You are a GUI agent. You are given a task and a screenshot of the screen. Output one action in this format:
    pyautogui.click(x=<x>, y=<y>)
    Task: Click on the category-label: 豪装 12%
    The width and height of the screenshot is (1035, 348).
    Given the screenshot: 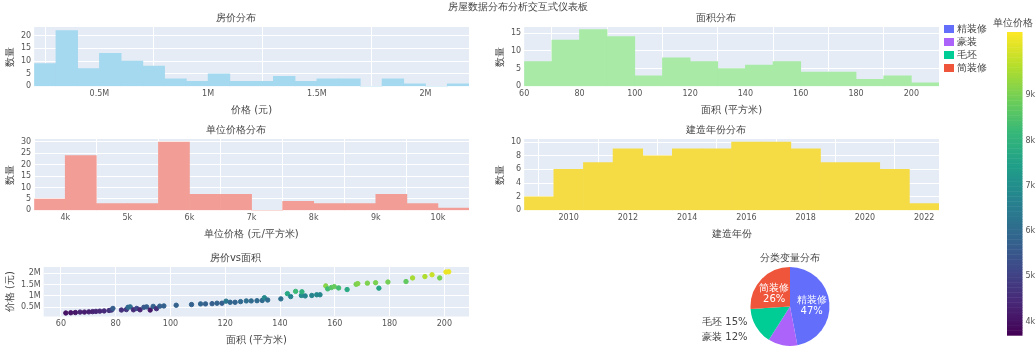 What is the action you would take?
    pyautogui.click(x=725, y=336)
    